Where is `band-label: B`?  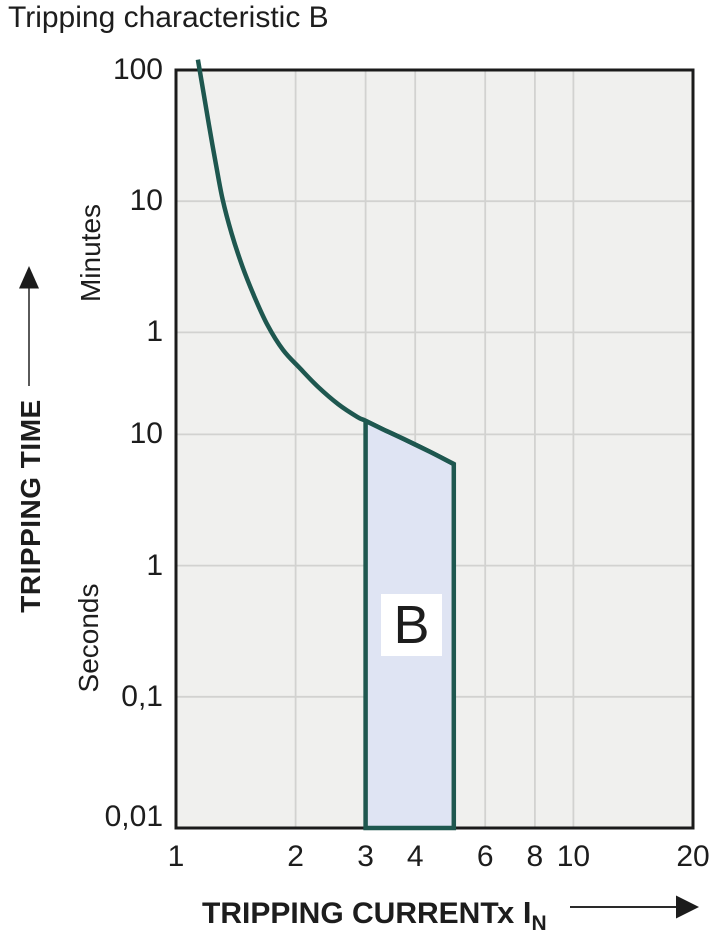
band-label: B is located at coordinates (411, 625).